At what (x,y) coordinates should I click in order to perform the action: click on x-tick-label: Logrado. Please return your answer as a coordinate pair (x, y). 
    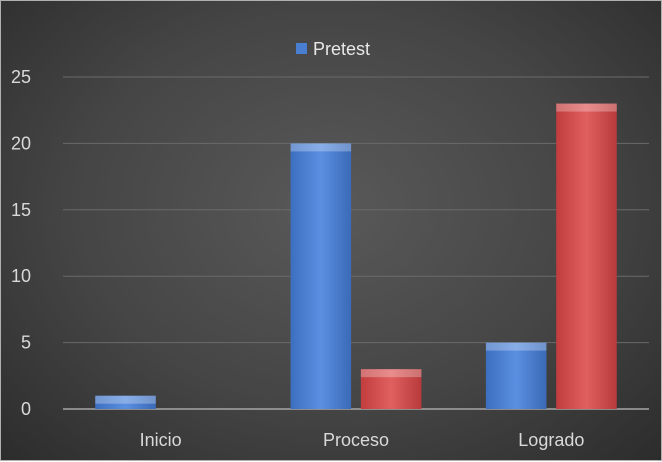
    Looking at the image, I should click on (551, 440).